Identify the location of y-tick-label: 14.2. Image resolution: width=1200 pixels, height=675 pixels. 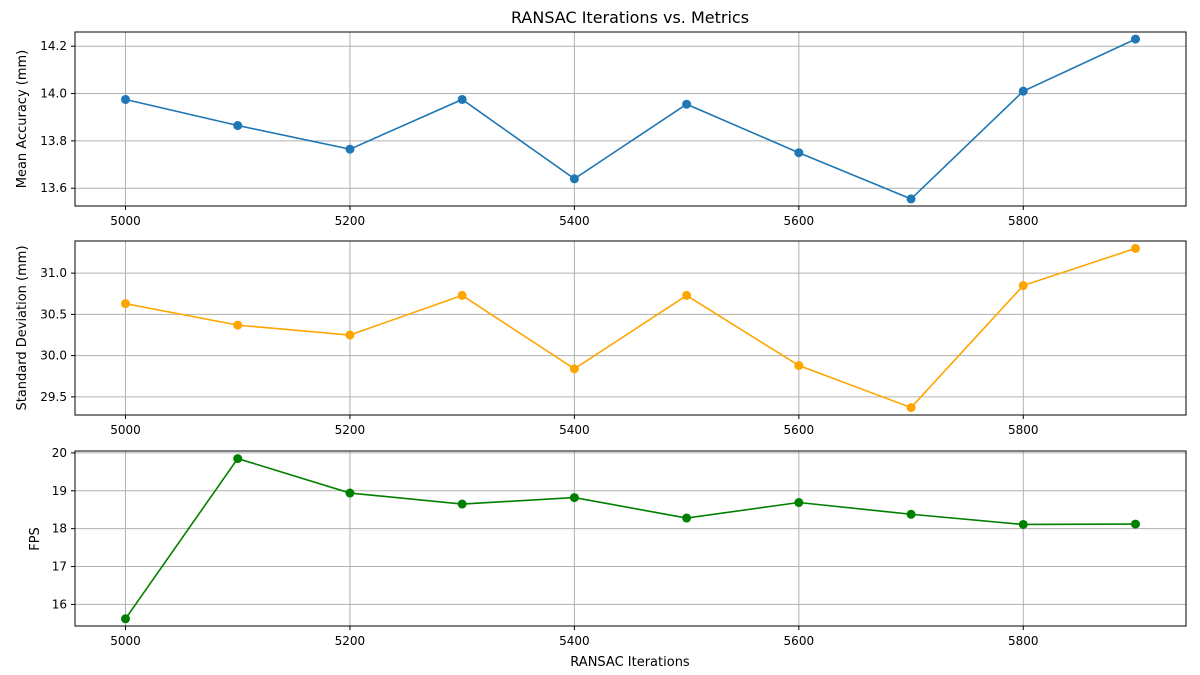
(53, 46).